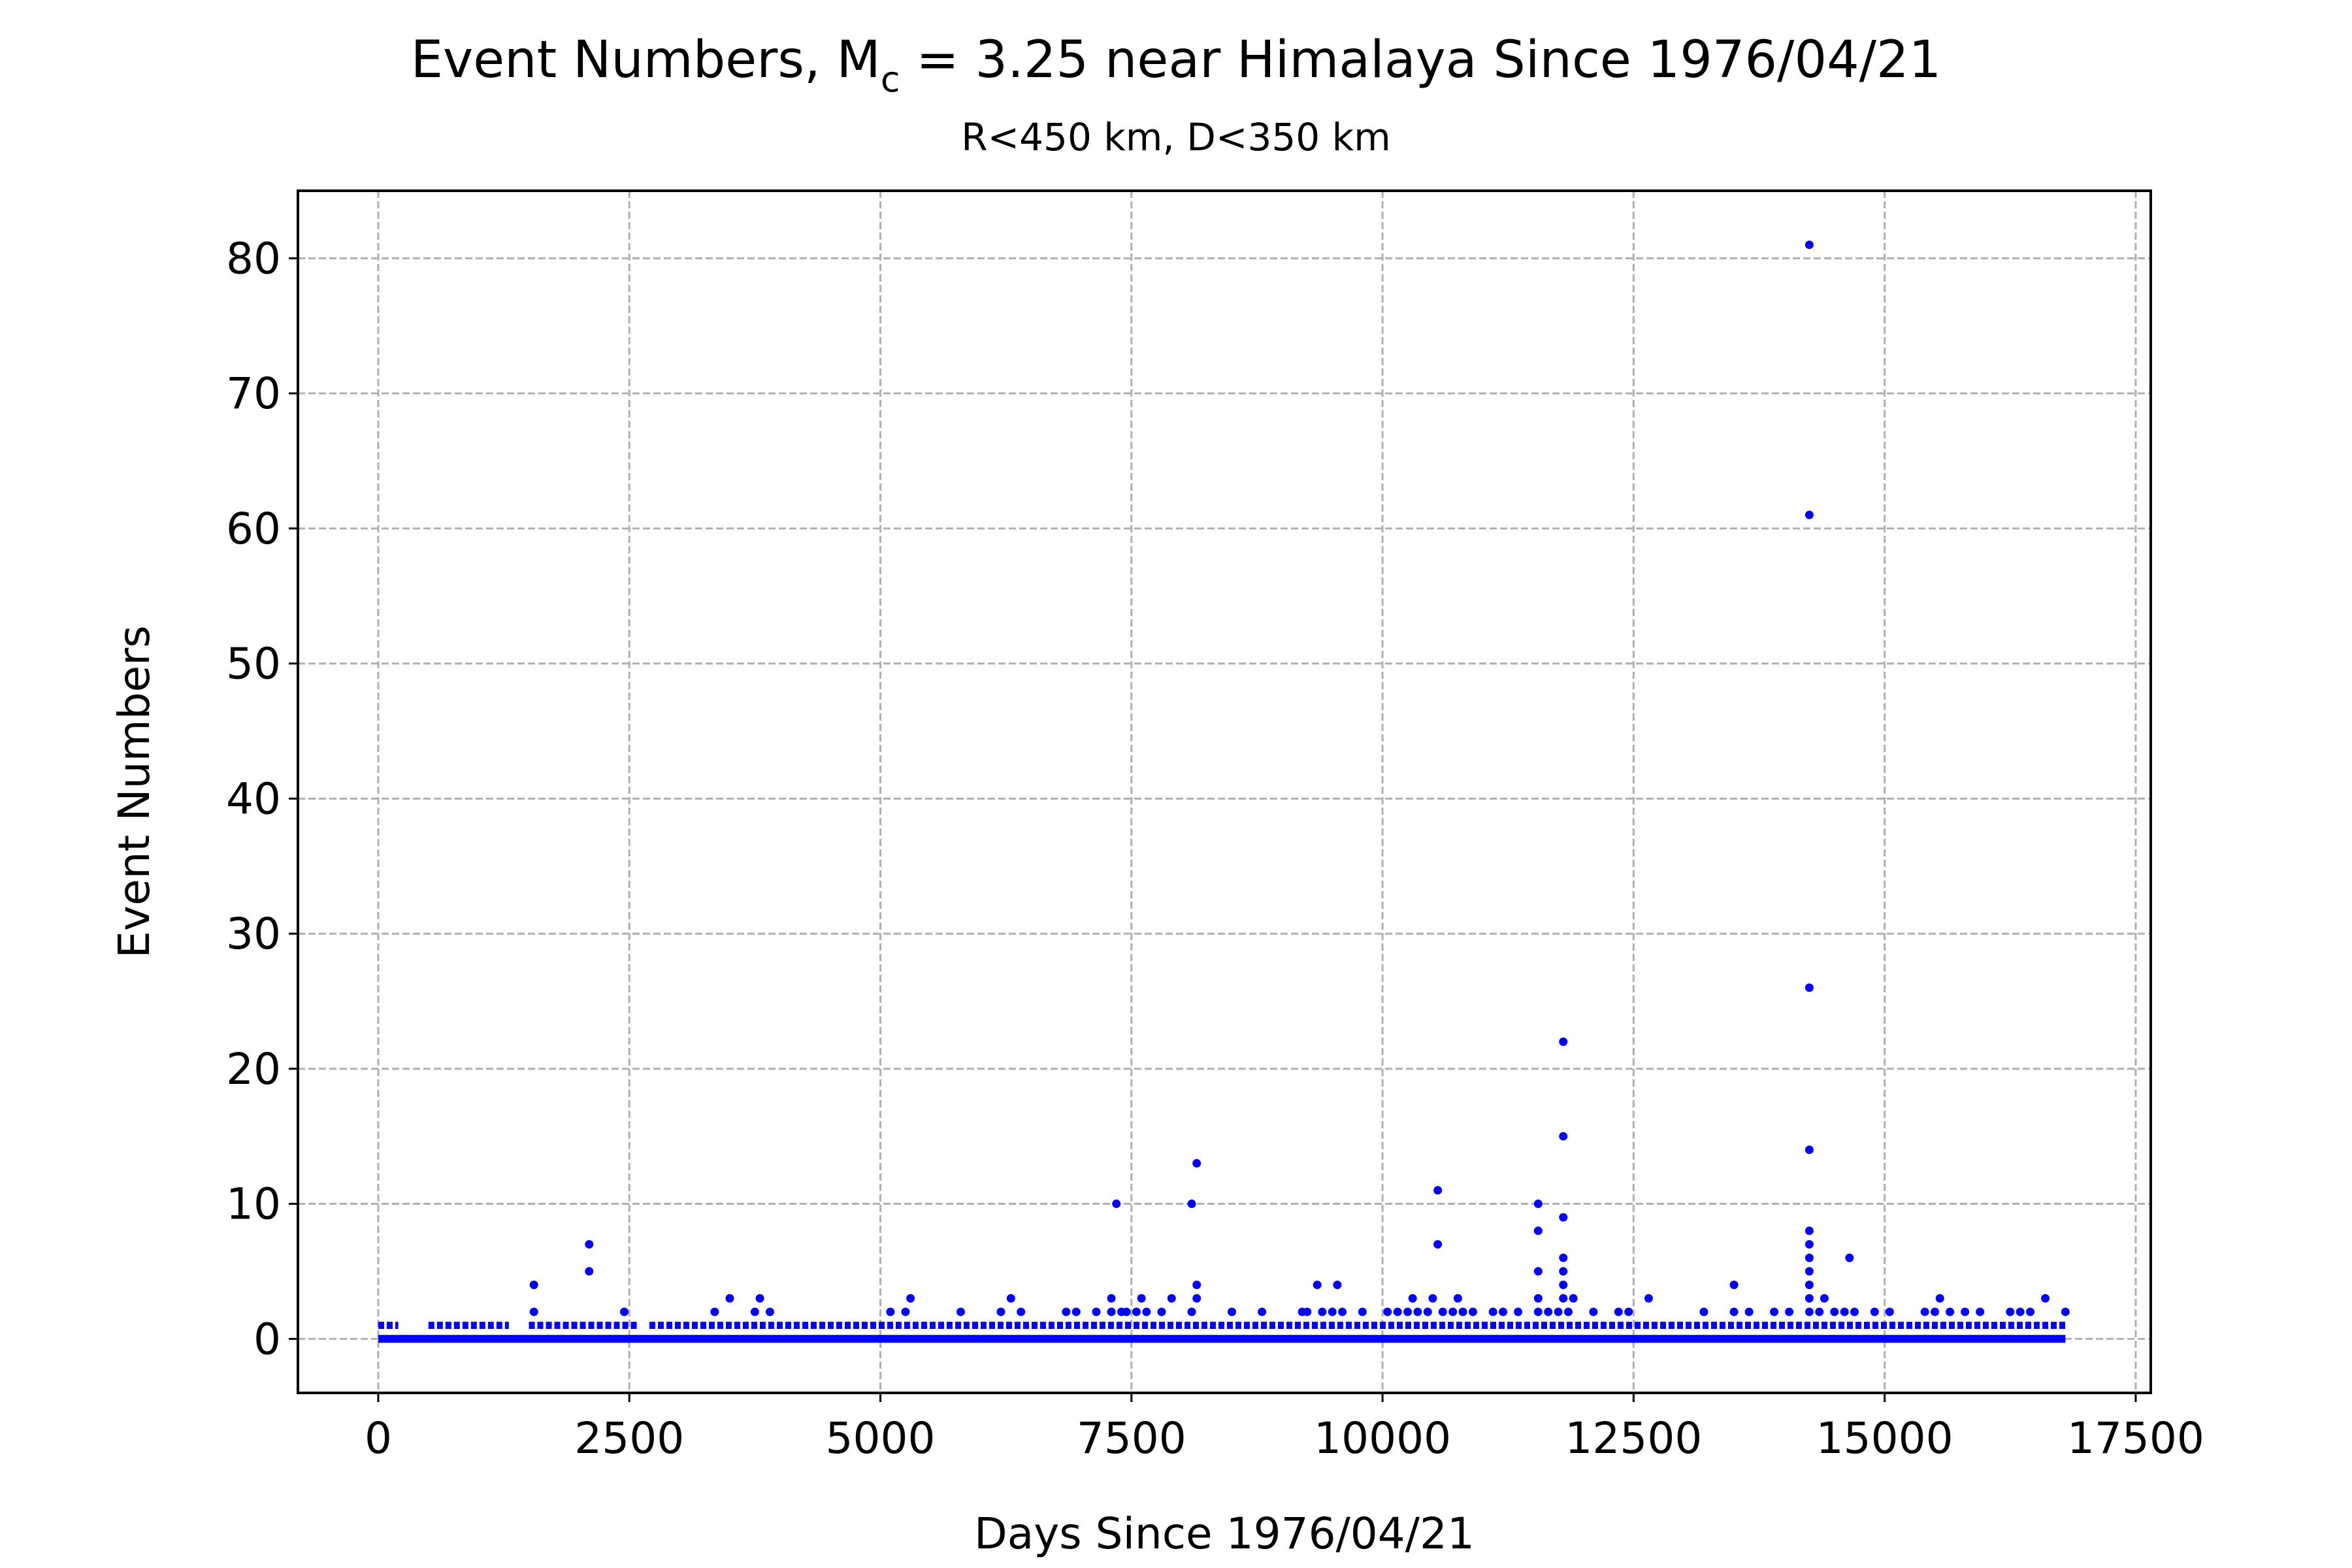 The image size is (2352, 1568). Describe the element at coordinates (253, 393) in the screenshot. I see `y-tick-label-7: 70` at that location.